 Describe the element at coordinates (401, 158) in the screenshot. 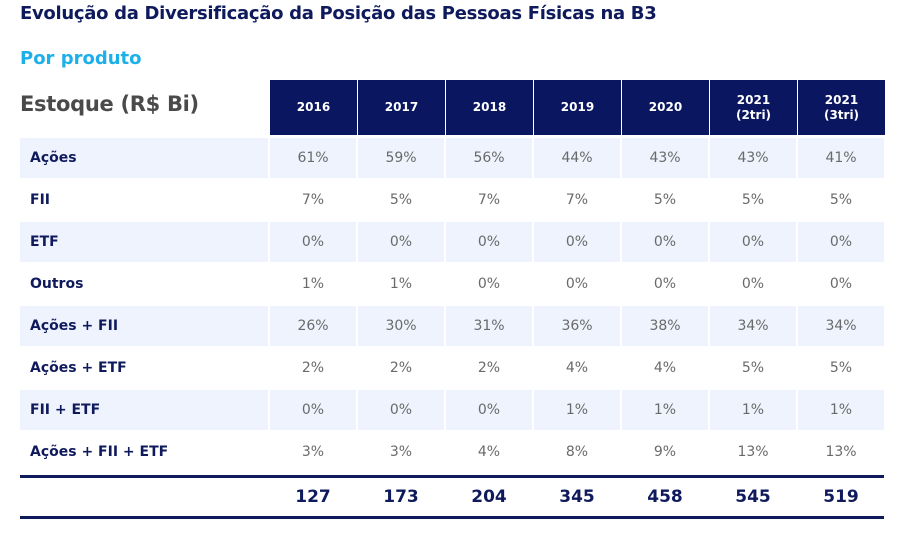

I see `table-cell: 59%` at that location.